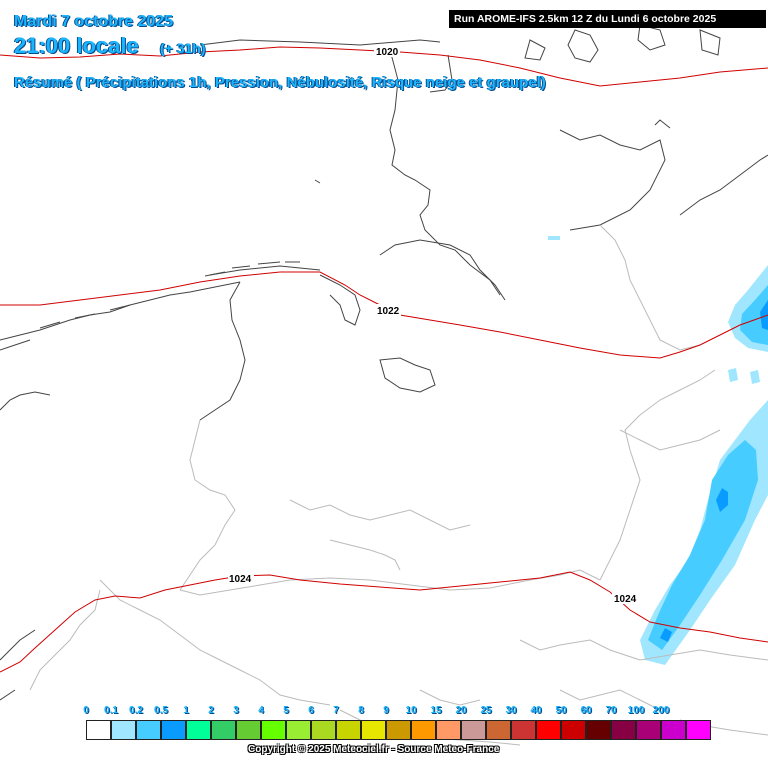 This screenshot has height=768, width=768. What do you see at coordinates (386, 710) in the screenshot?
I see `legend-label: 9` at bounding box center [386, 710].